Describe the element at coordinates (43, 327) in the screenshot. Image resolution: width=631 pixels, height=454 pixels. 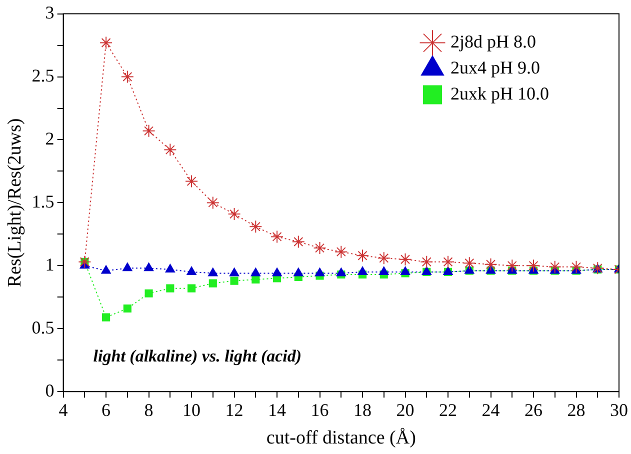
I see `y-tick-label: 0.5` at that location.